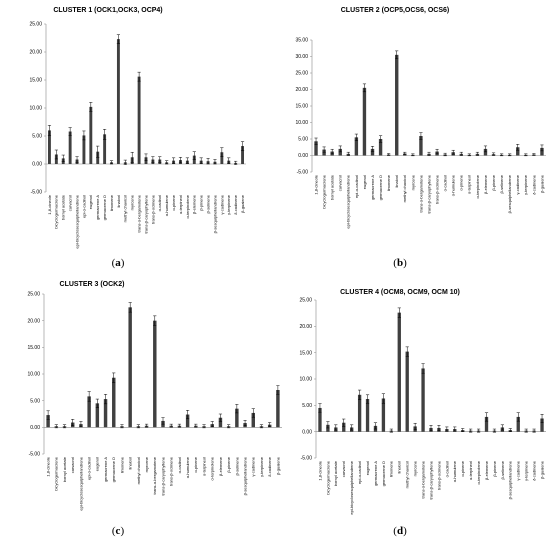 The width and height of the screenshot is (550, 540). I want to click on x-tick-label: α-cadinol, so click(446, 469).